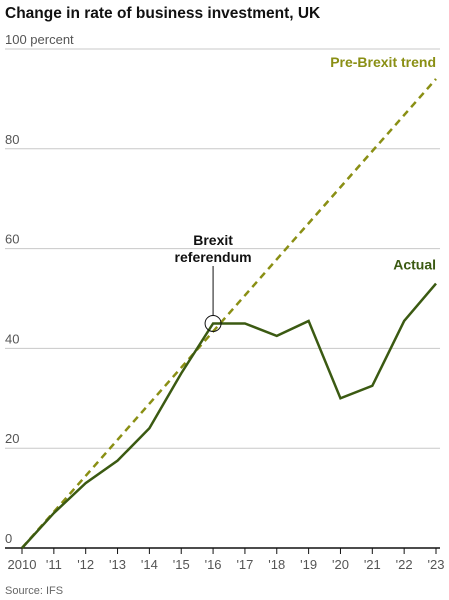 This screenshot has height=600, width=449. What do you see at coordinates (12, 139) in the screenshot?
I see `y-tick-label: 80` at bounding box center [12, 139].